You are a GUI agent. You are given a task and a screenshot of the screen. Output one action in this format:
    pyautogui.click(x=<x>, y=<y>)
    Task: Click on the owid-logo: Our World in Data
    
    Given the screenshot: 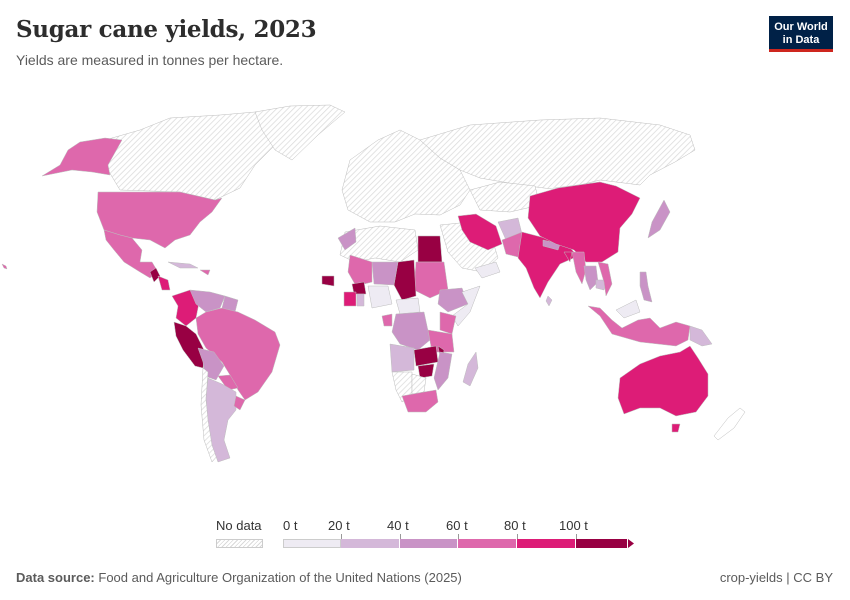 What is the action you would take?
    pyautogui.click(x=801, y=34)
    